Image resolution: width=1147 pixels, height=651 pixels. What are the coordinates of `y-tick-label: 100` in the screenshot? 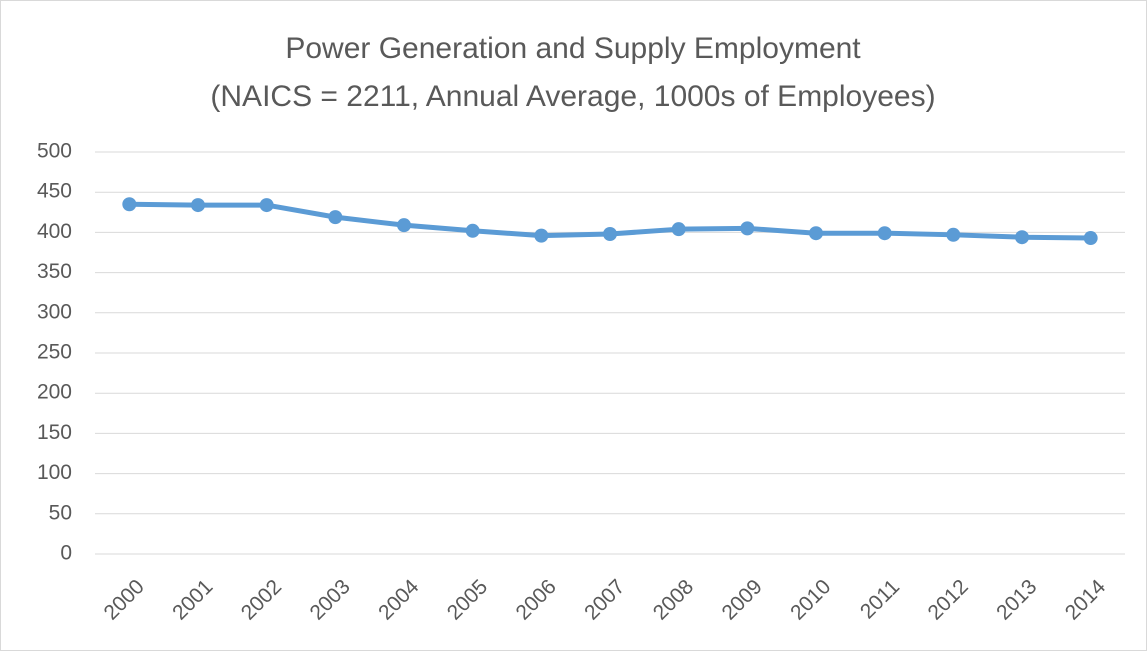 It's located at (54, 472).